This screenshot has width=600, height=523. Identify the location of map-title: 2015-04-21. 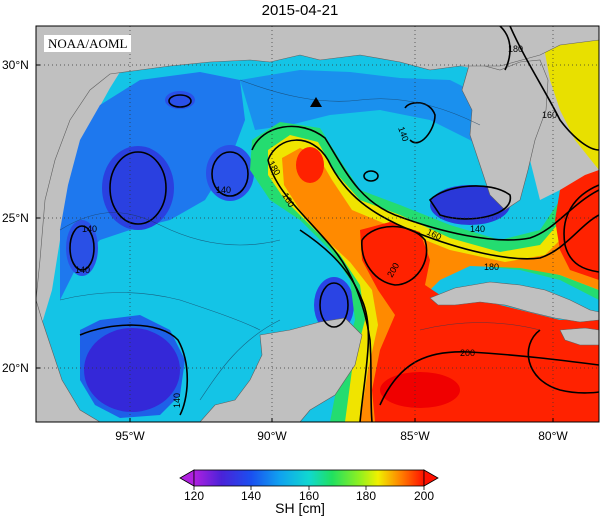
(300, 10).